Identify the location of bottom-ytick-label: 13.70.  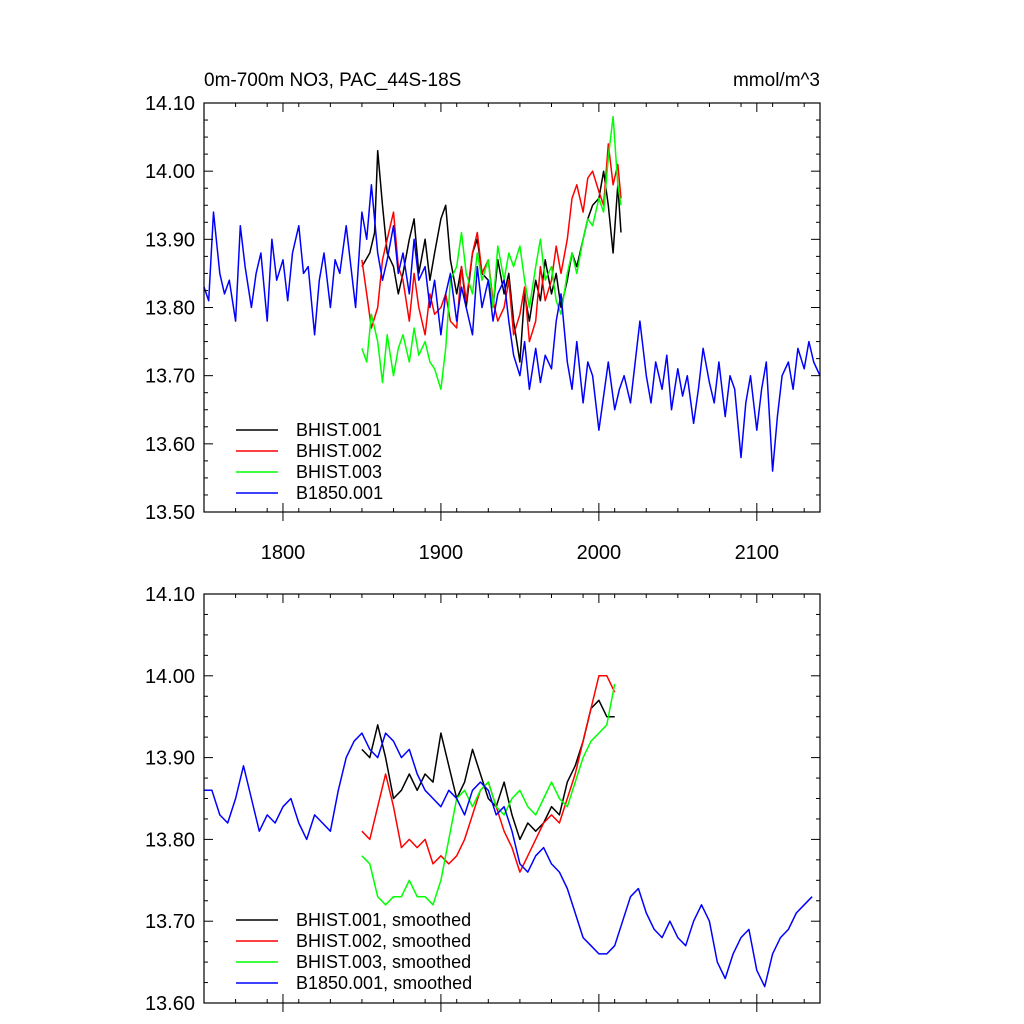
(170, 922).